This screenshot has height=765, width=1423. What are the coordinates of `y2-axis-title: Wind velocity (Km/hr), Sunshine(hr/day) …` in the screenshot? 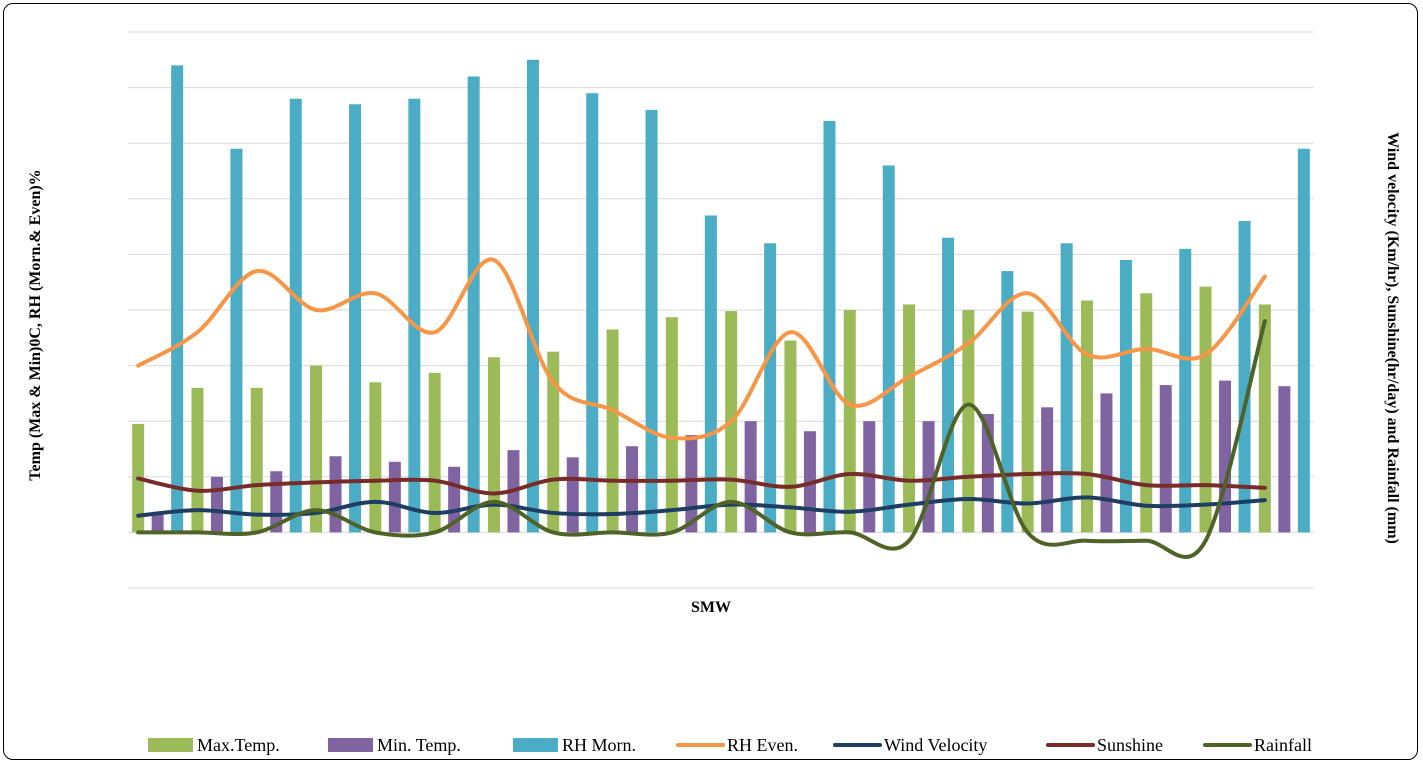 It's located at (1392, 338).